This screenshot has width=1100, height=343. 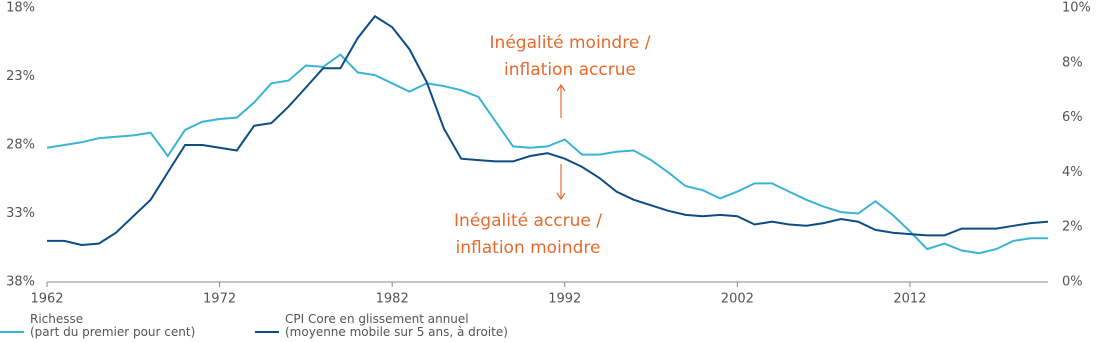 What do you see at coordinates (1072, 117) in the screenshot?
I see `y2-tick-label: 6%` at bounding box center [1072, 117].